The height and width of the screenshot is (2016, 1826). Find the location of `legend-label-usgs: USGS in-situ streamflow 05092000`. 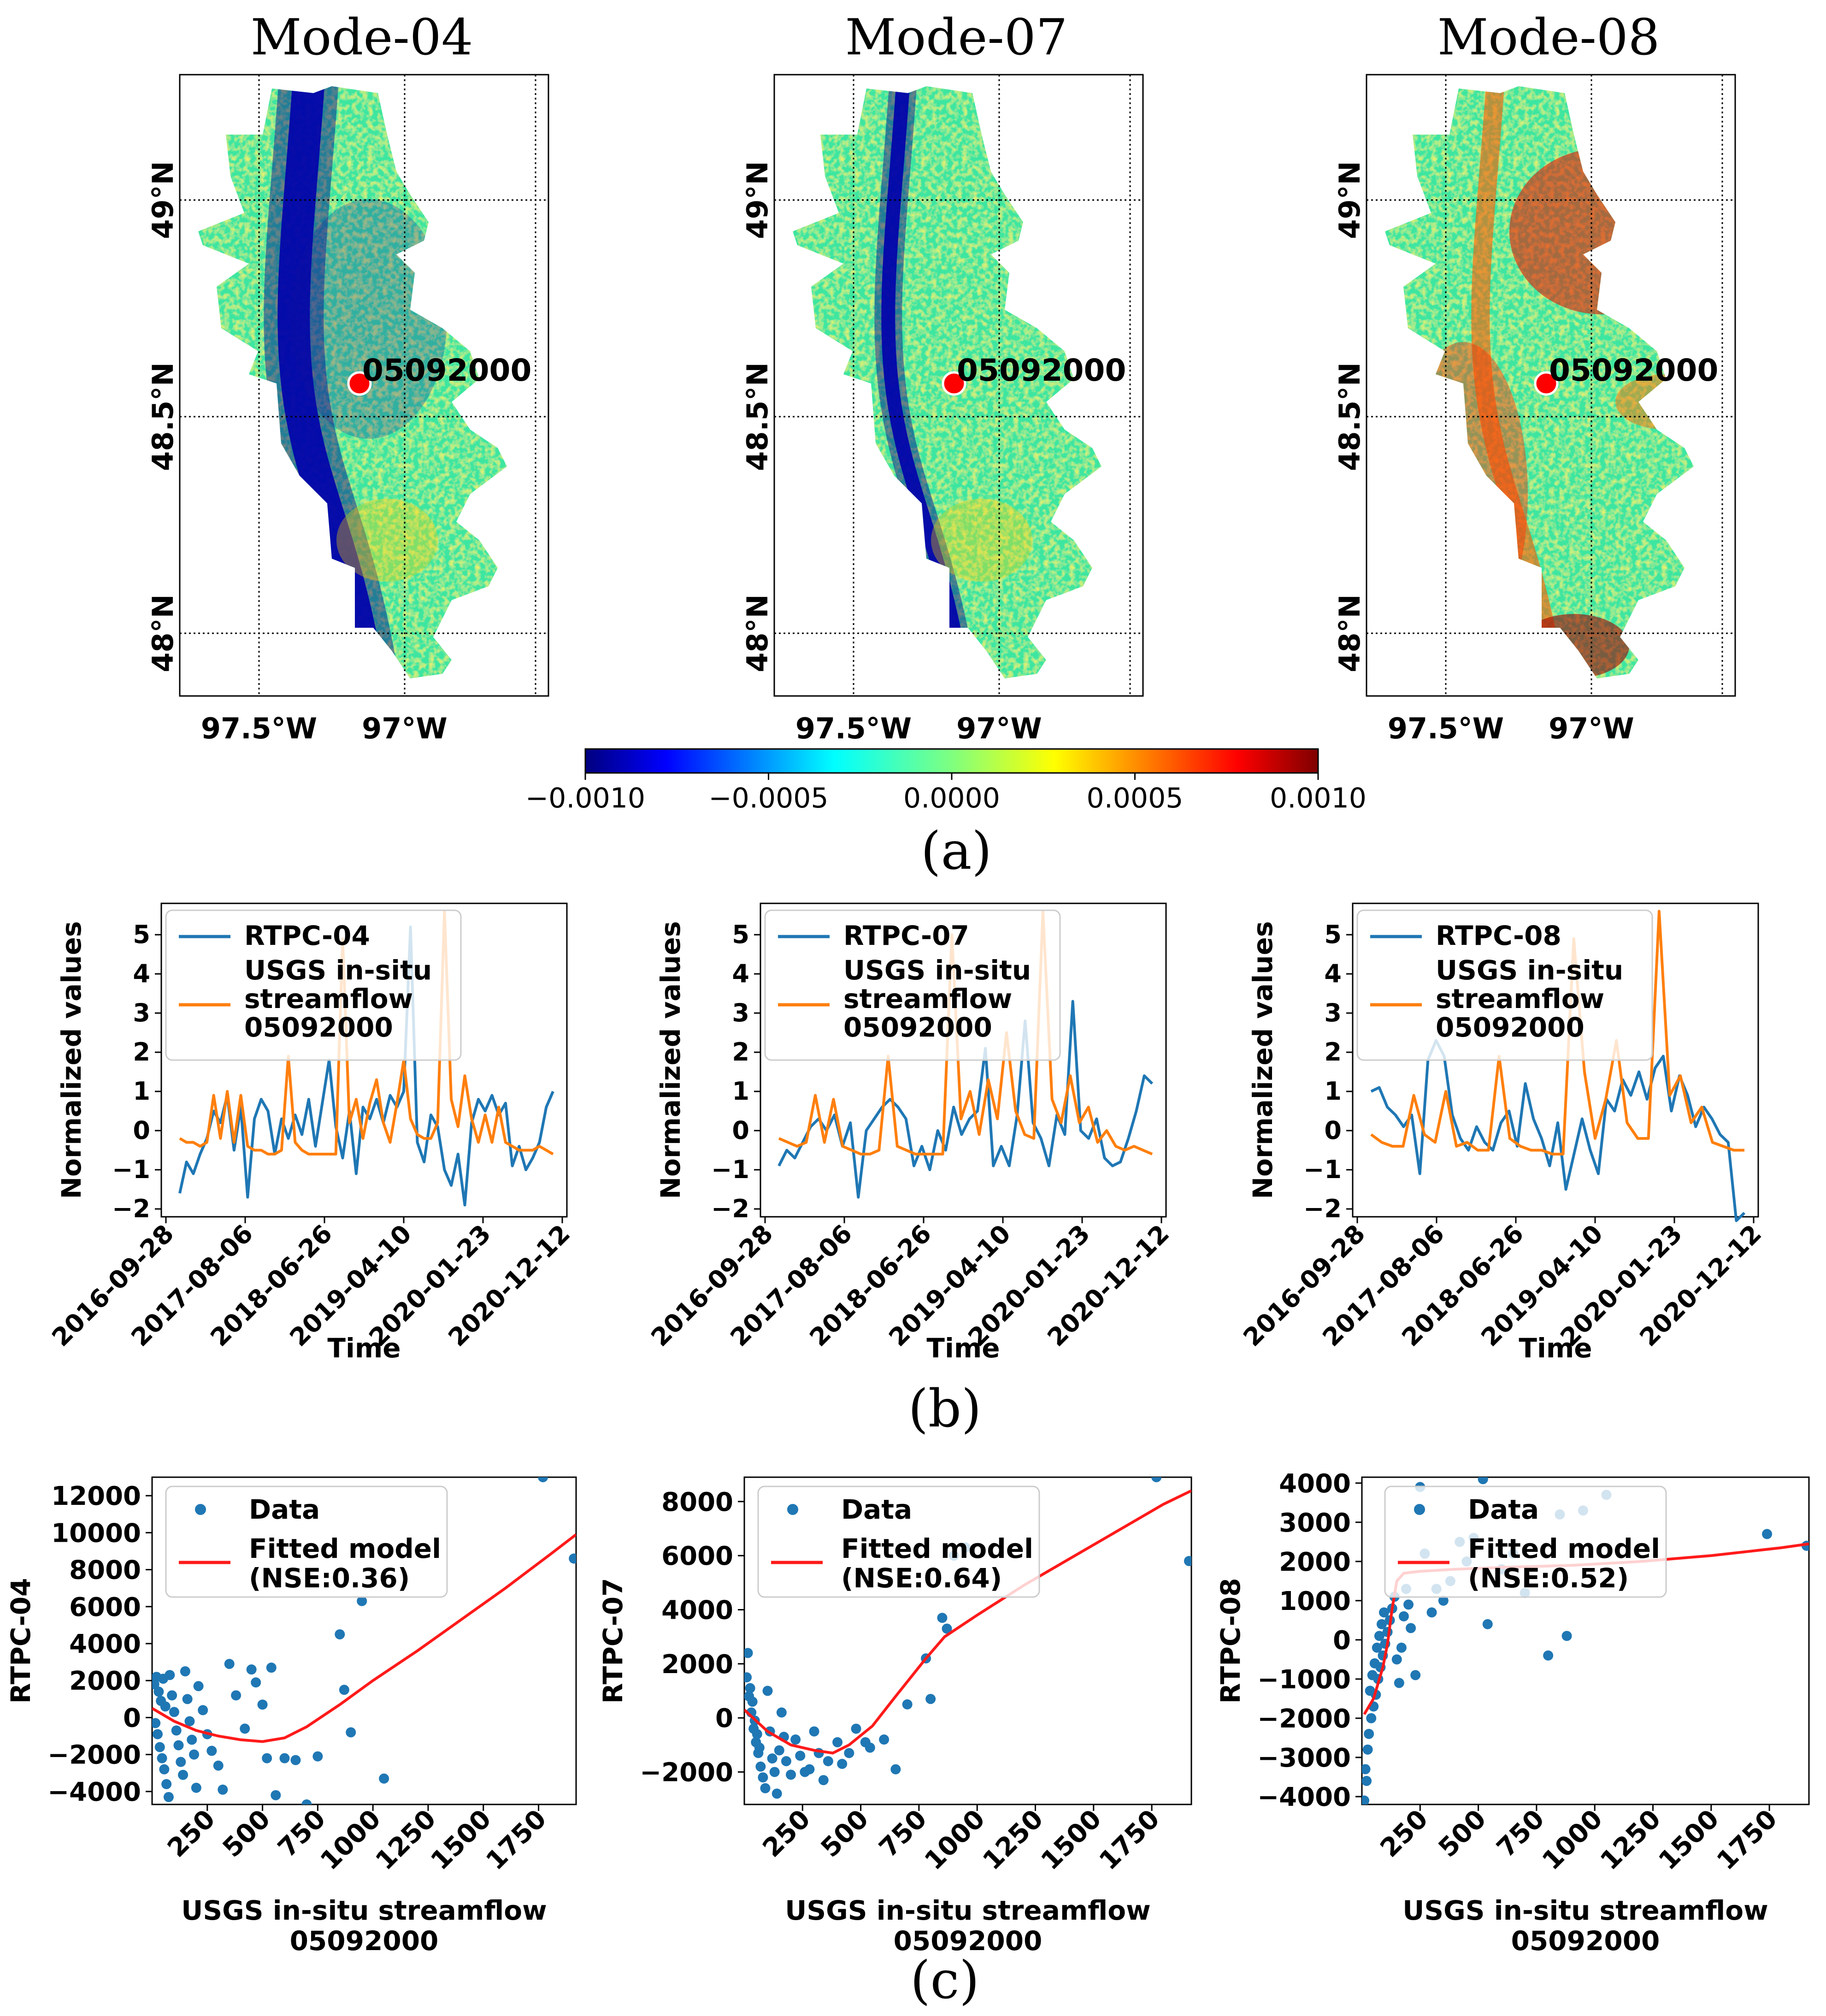

legend-label-usgs: USGS in-situ streamflow 05092000 is located at coordinates (338, 999).